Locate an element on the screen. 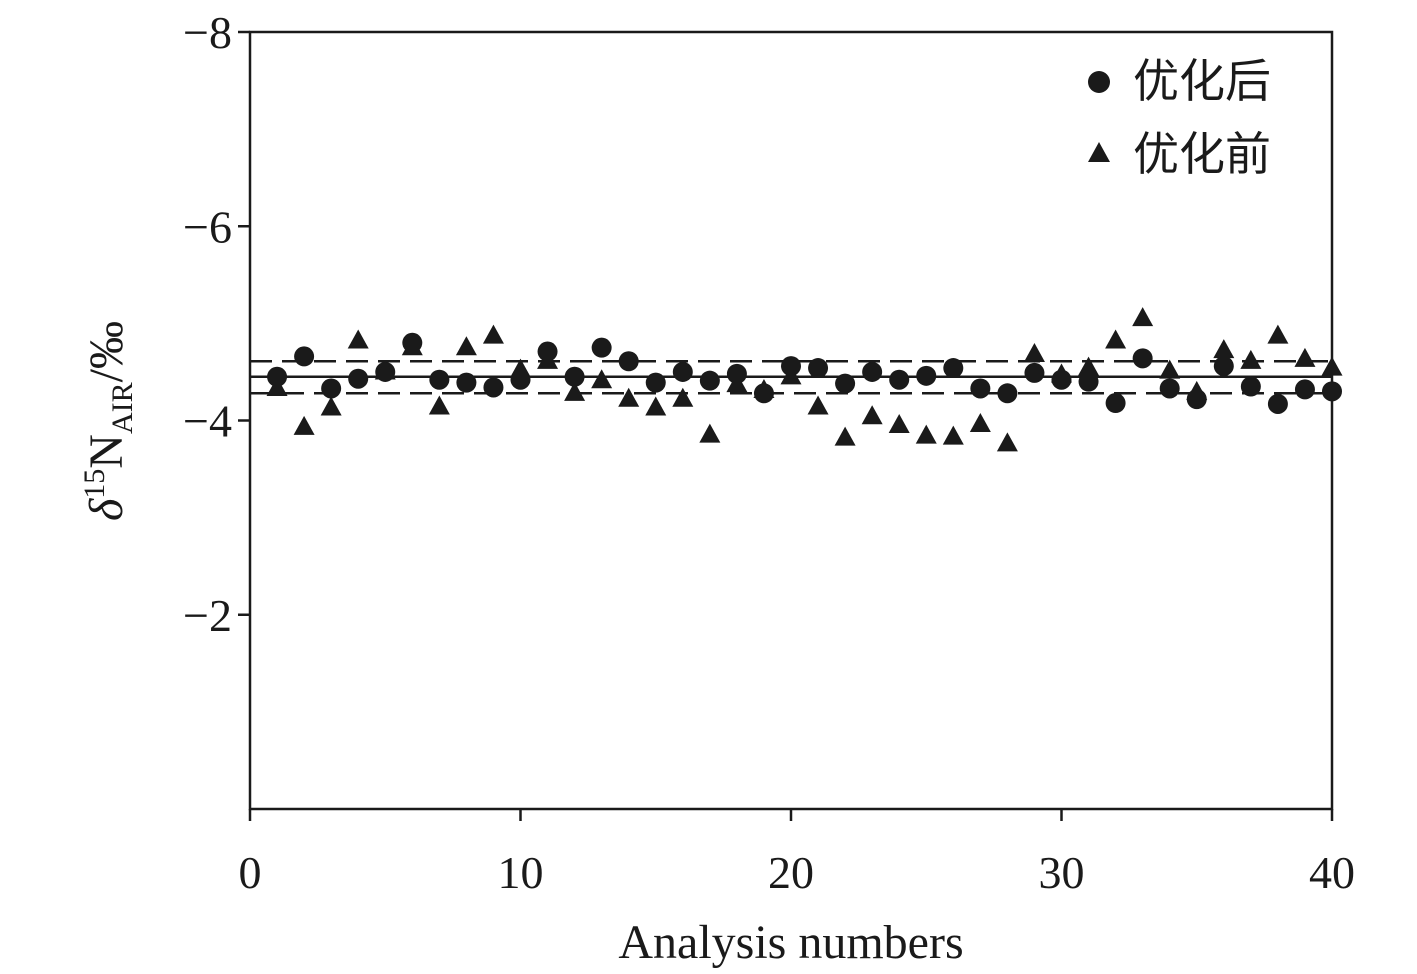 The height and width of the screenshot is (974, 1417). data-points is located at coordinates (804, 379).